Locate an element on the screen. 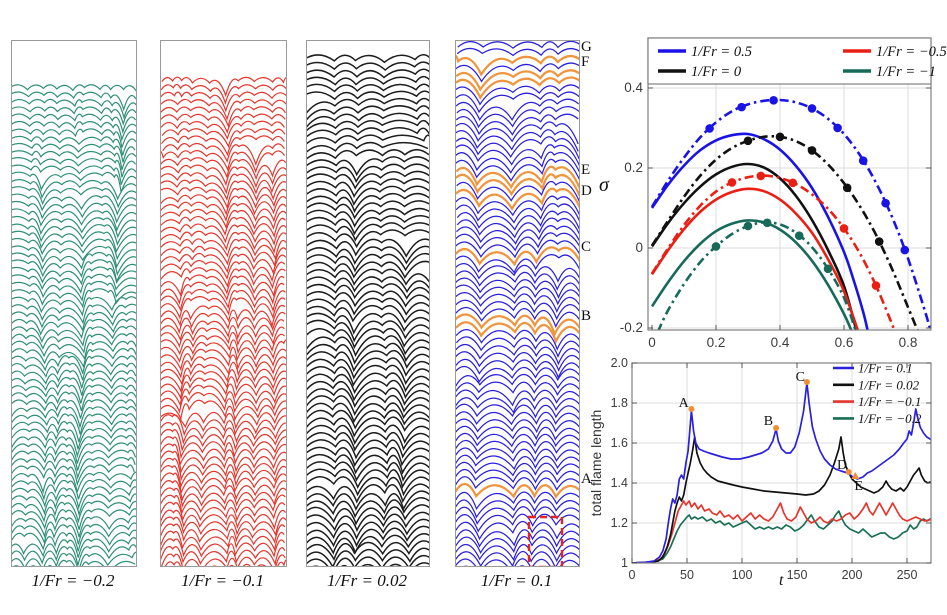 Image resolution: width=947 pixels, height=615 pixels. series-group is located at coordinates (781, 472).